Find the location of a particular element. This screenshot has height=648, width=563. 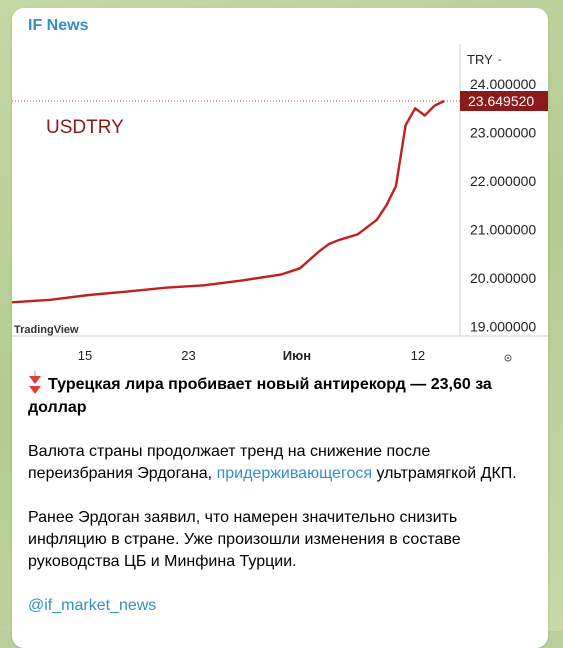

settings-icon is located at coordinates (508, 358).